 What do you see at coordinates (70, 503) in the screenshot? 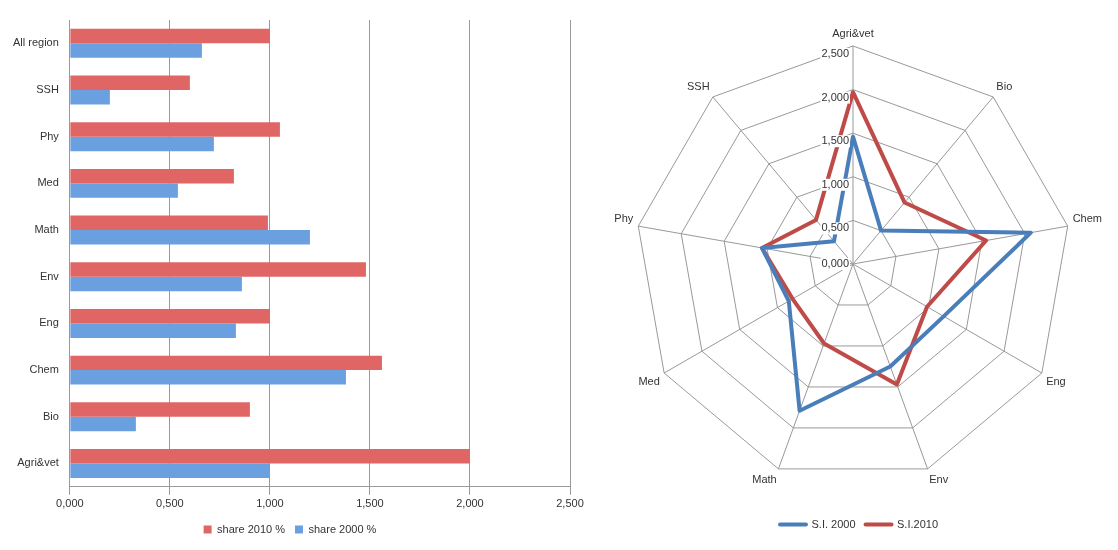
I see `x-tick-label: 0,000` at bounding box center [70, 503].